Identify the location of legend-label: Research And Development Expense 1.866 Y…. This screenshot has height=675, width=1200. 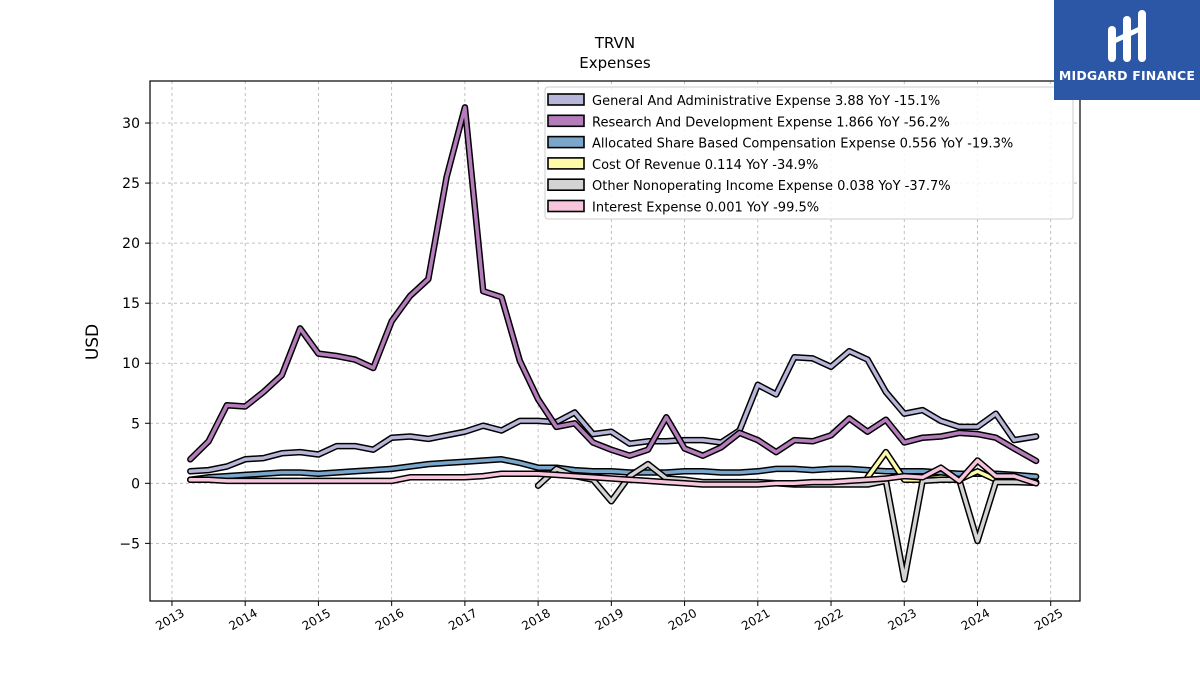
(771, 122).